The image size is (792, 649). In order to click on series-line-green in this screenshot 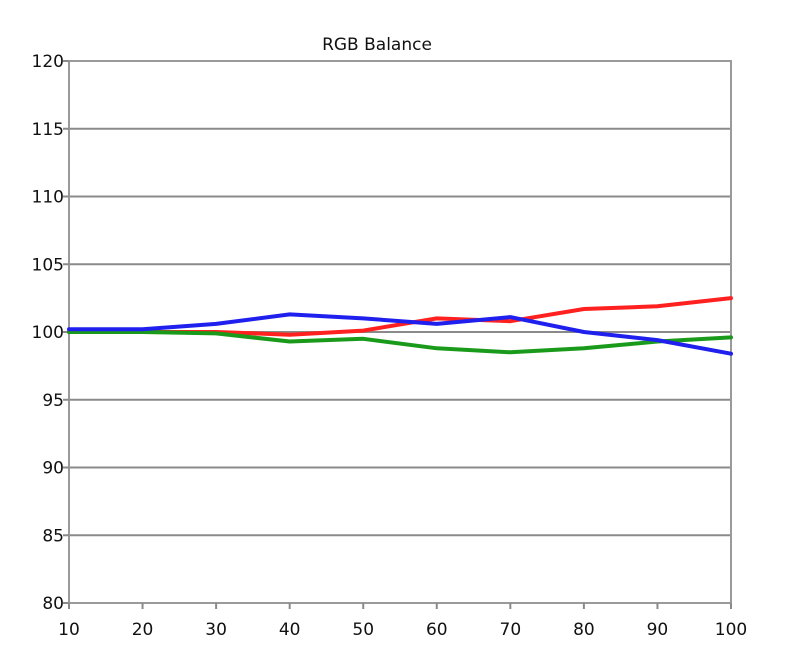, I will do `click(400, 342)`.